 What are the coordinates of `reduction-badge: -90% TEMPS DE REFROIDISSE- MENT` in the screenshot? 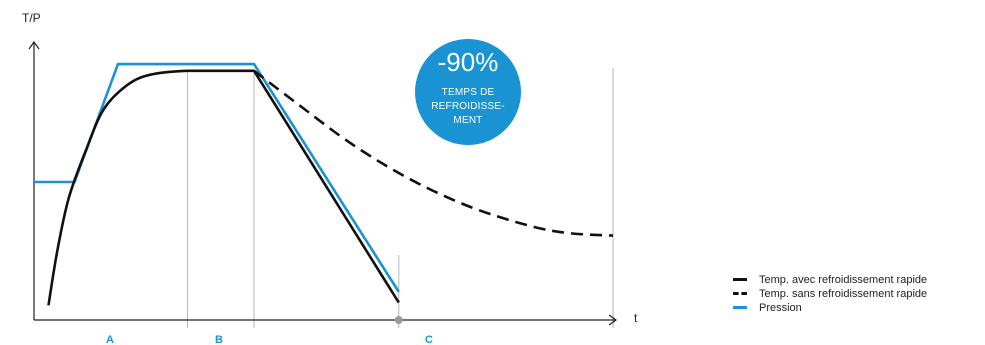 It's located at (468, 92).